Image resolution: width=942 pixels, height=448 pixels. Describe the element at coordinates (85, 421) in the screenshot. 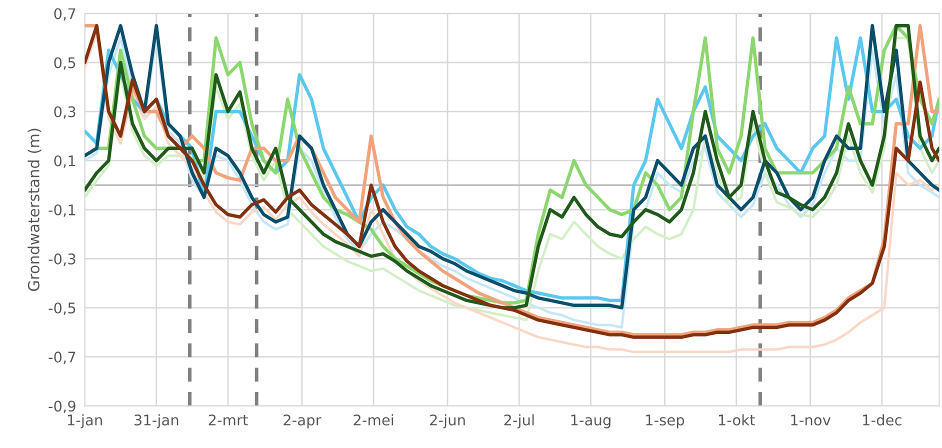

I see `x-tick-label: 1-jan` at that location.